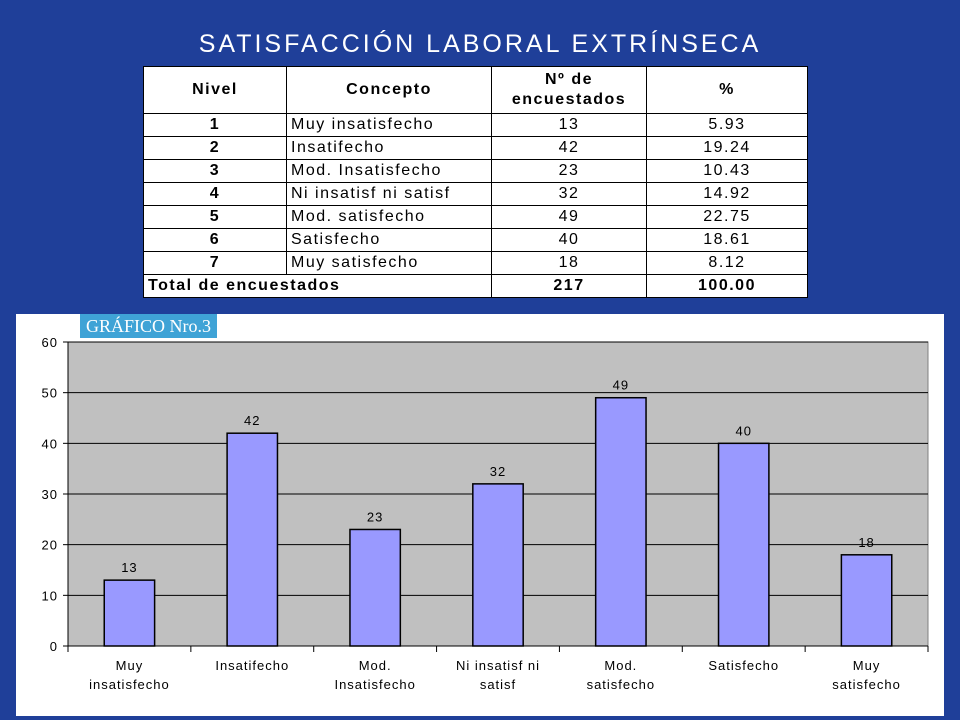 Image resolution: width=960 pixels, height=720 pixels. I want to click on cell-encuestados: 13, so click(569, 125).